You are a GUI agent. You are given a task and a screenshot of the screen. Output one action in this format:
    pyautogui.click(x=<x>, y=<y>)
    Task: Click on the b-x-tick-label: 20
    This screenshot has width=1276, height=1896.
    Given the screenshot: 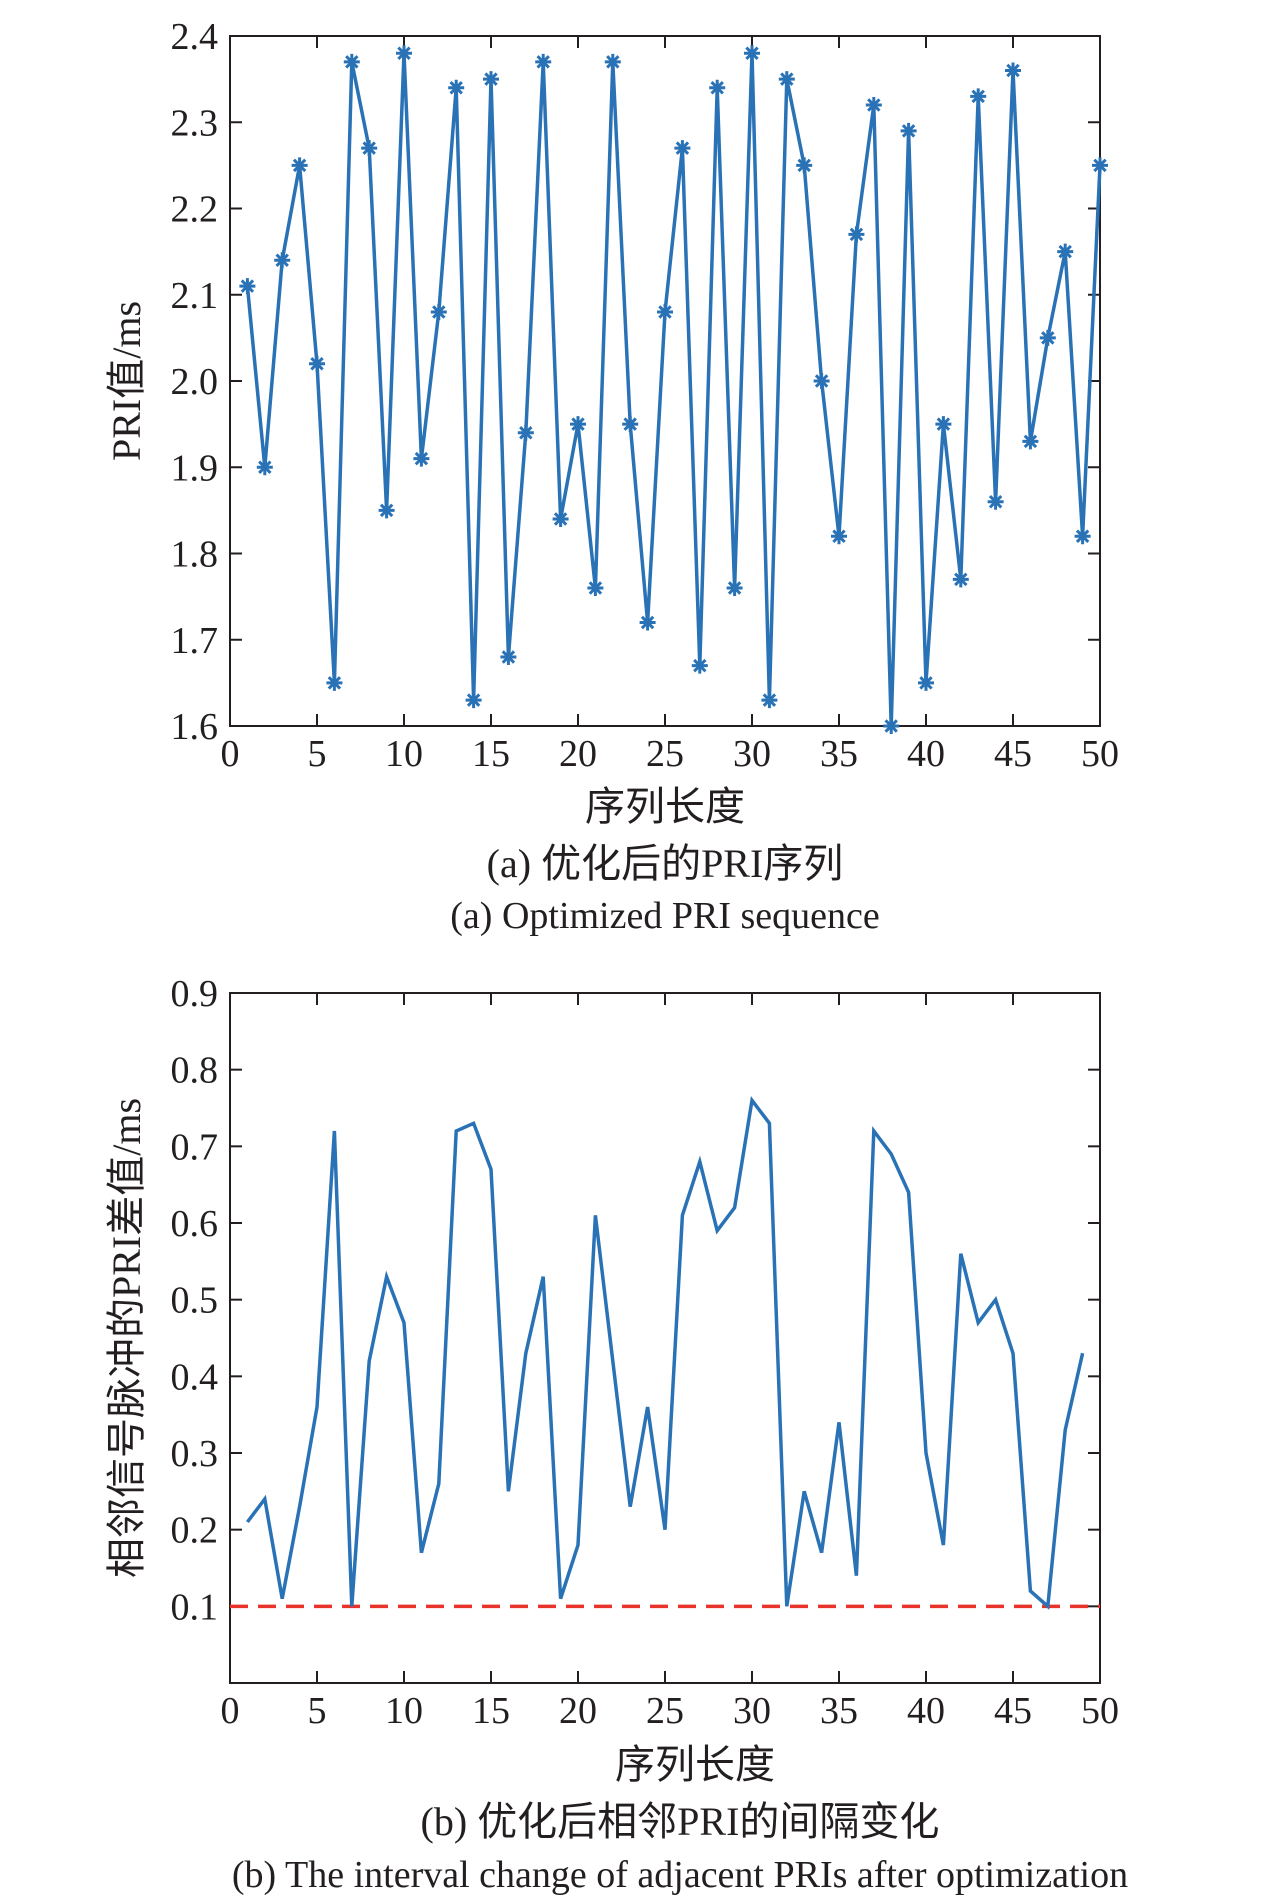 What is the action you would take?
    pyautogui.click(x=578, y=1711)
    